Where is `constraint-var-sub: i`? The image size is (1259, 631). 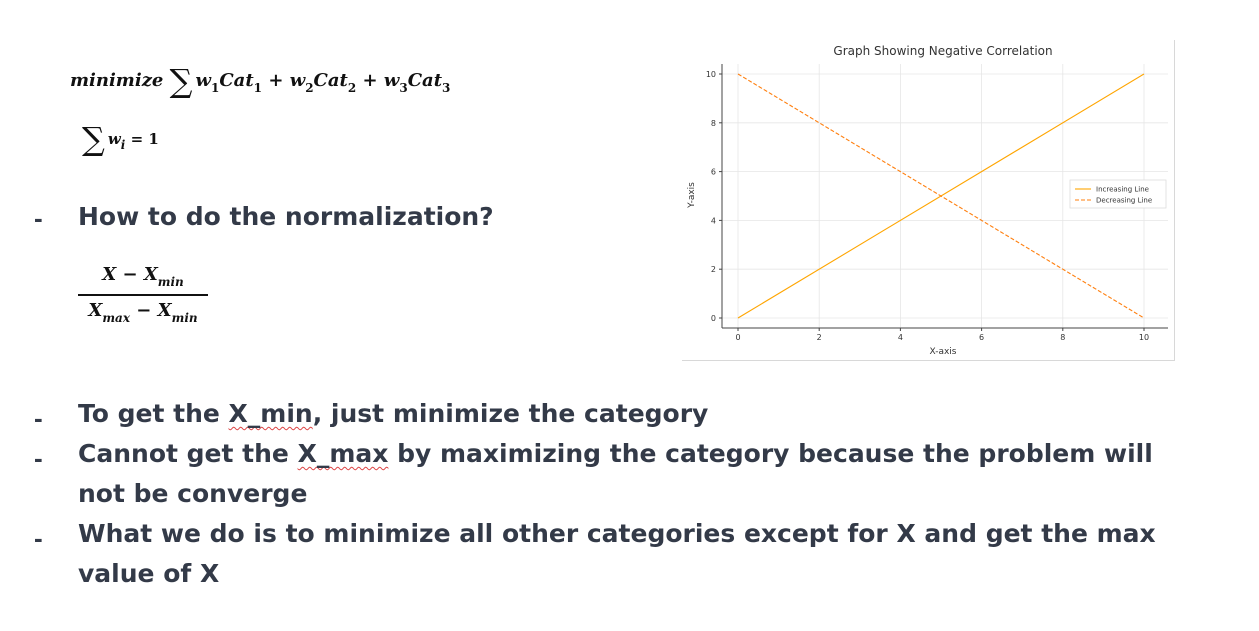
constraint-var-sub: i is located at coordinates (123, 145).